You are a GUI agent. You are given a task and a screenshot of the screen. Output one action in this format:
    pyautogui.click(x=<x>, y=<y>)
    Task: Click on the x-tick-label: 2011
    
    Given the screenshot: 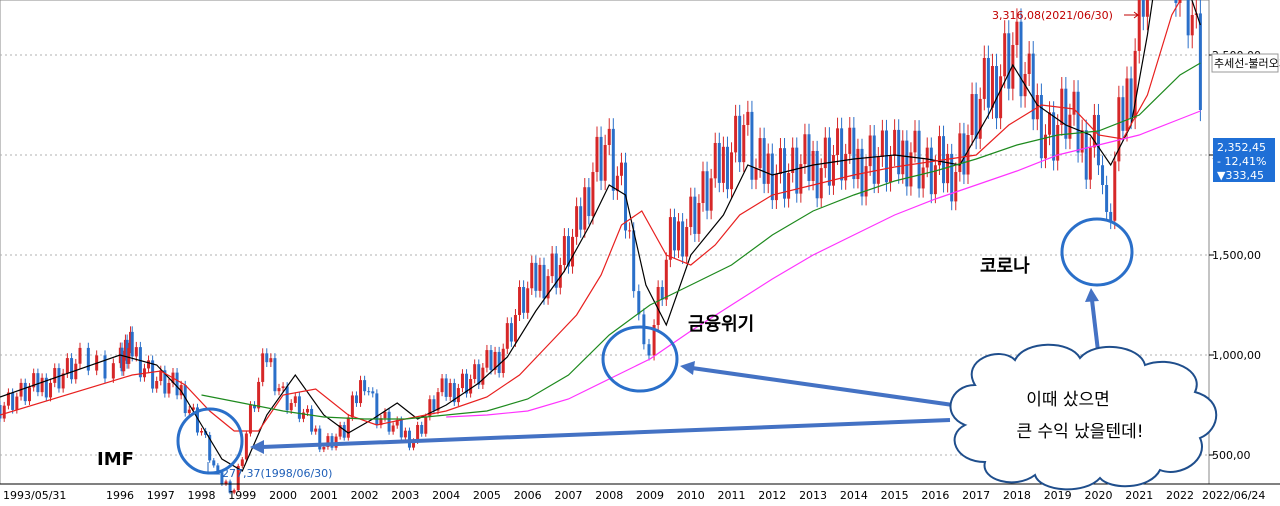 What is the action you would take?
    pyautogui.click(x=732, y=495)
    